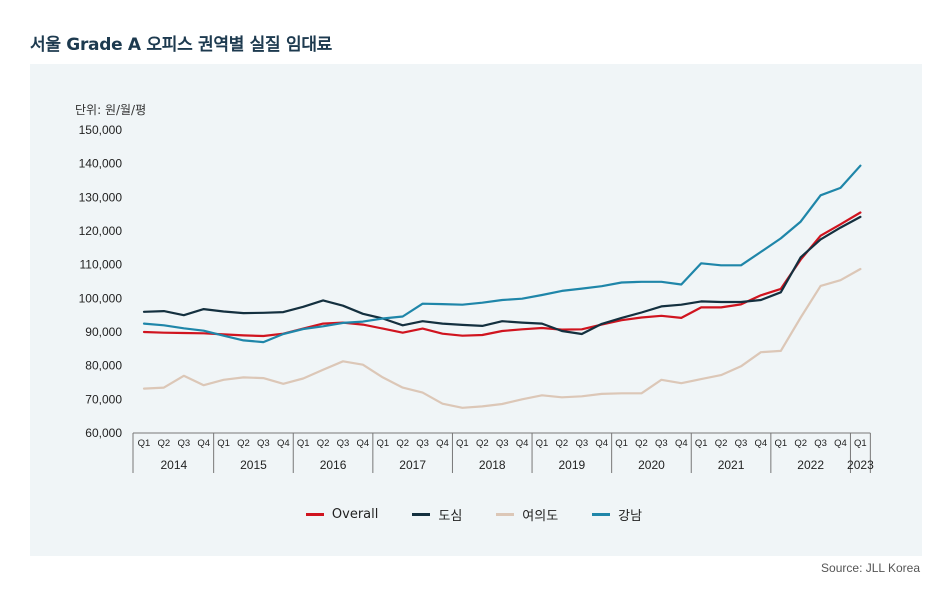 The image size is (948, 589). I want to click on year-tick-label: 2022, so click(810, 465).